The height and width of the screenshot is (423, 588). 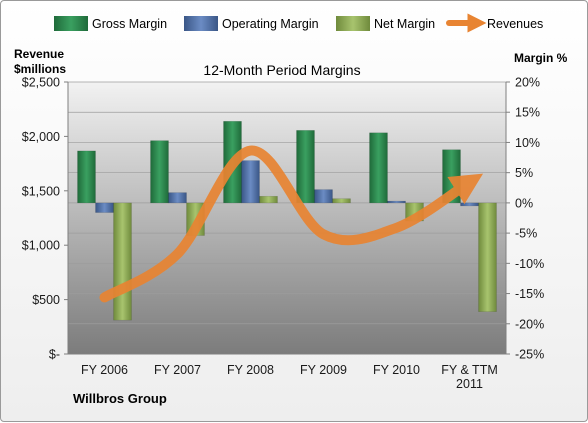 I want to click on y-right-tick-label: 10%, so click(x=527, y=143).